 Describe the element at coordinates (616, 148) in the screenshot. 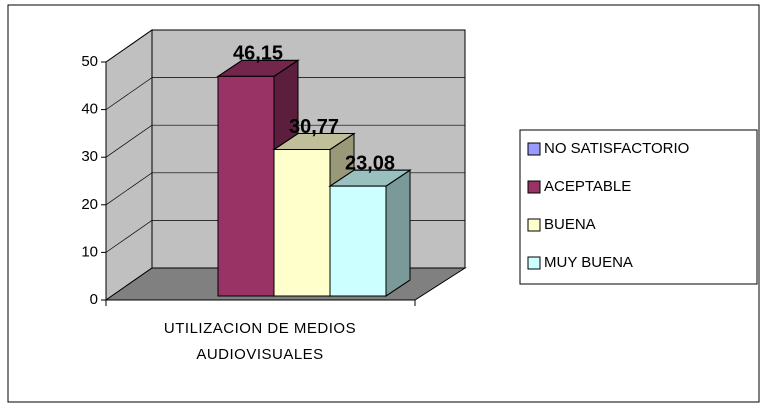

I see `legend-label: NO SATISFACTORIO` at that location.